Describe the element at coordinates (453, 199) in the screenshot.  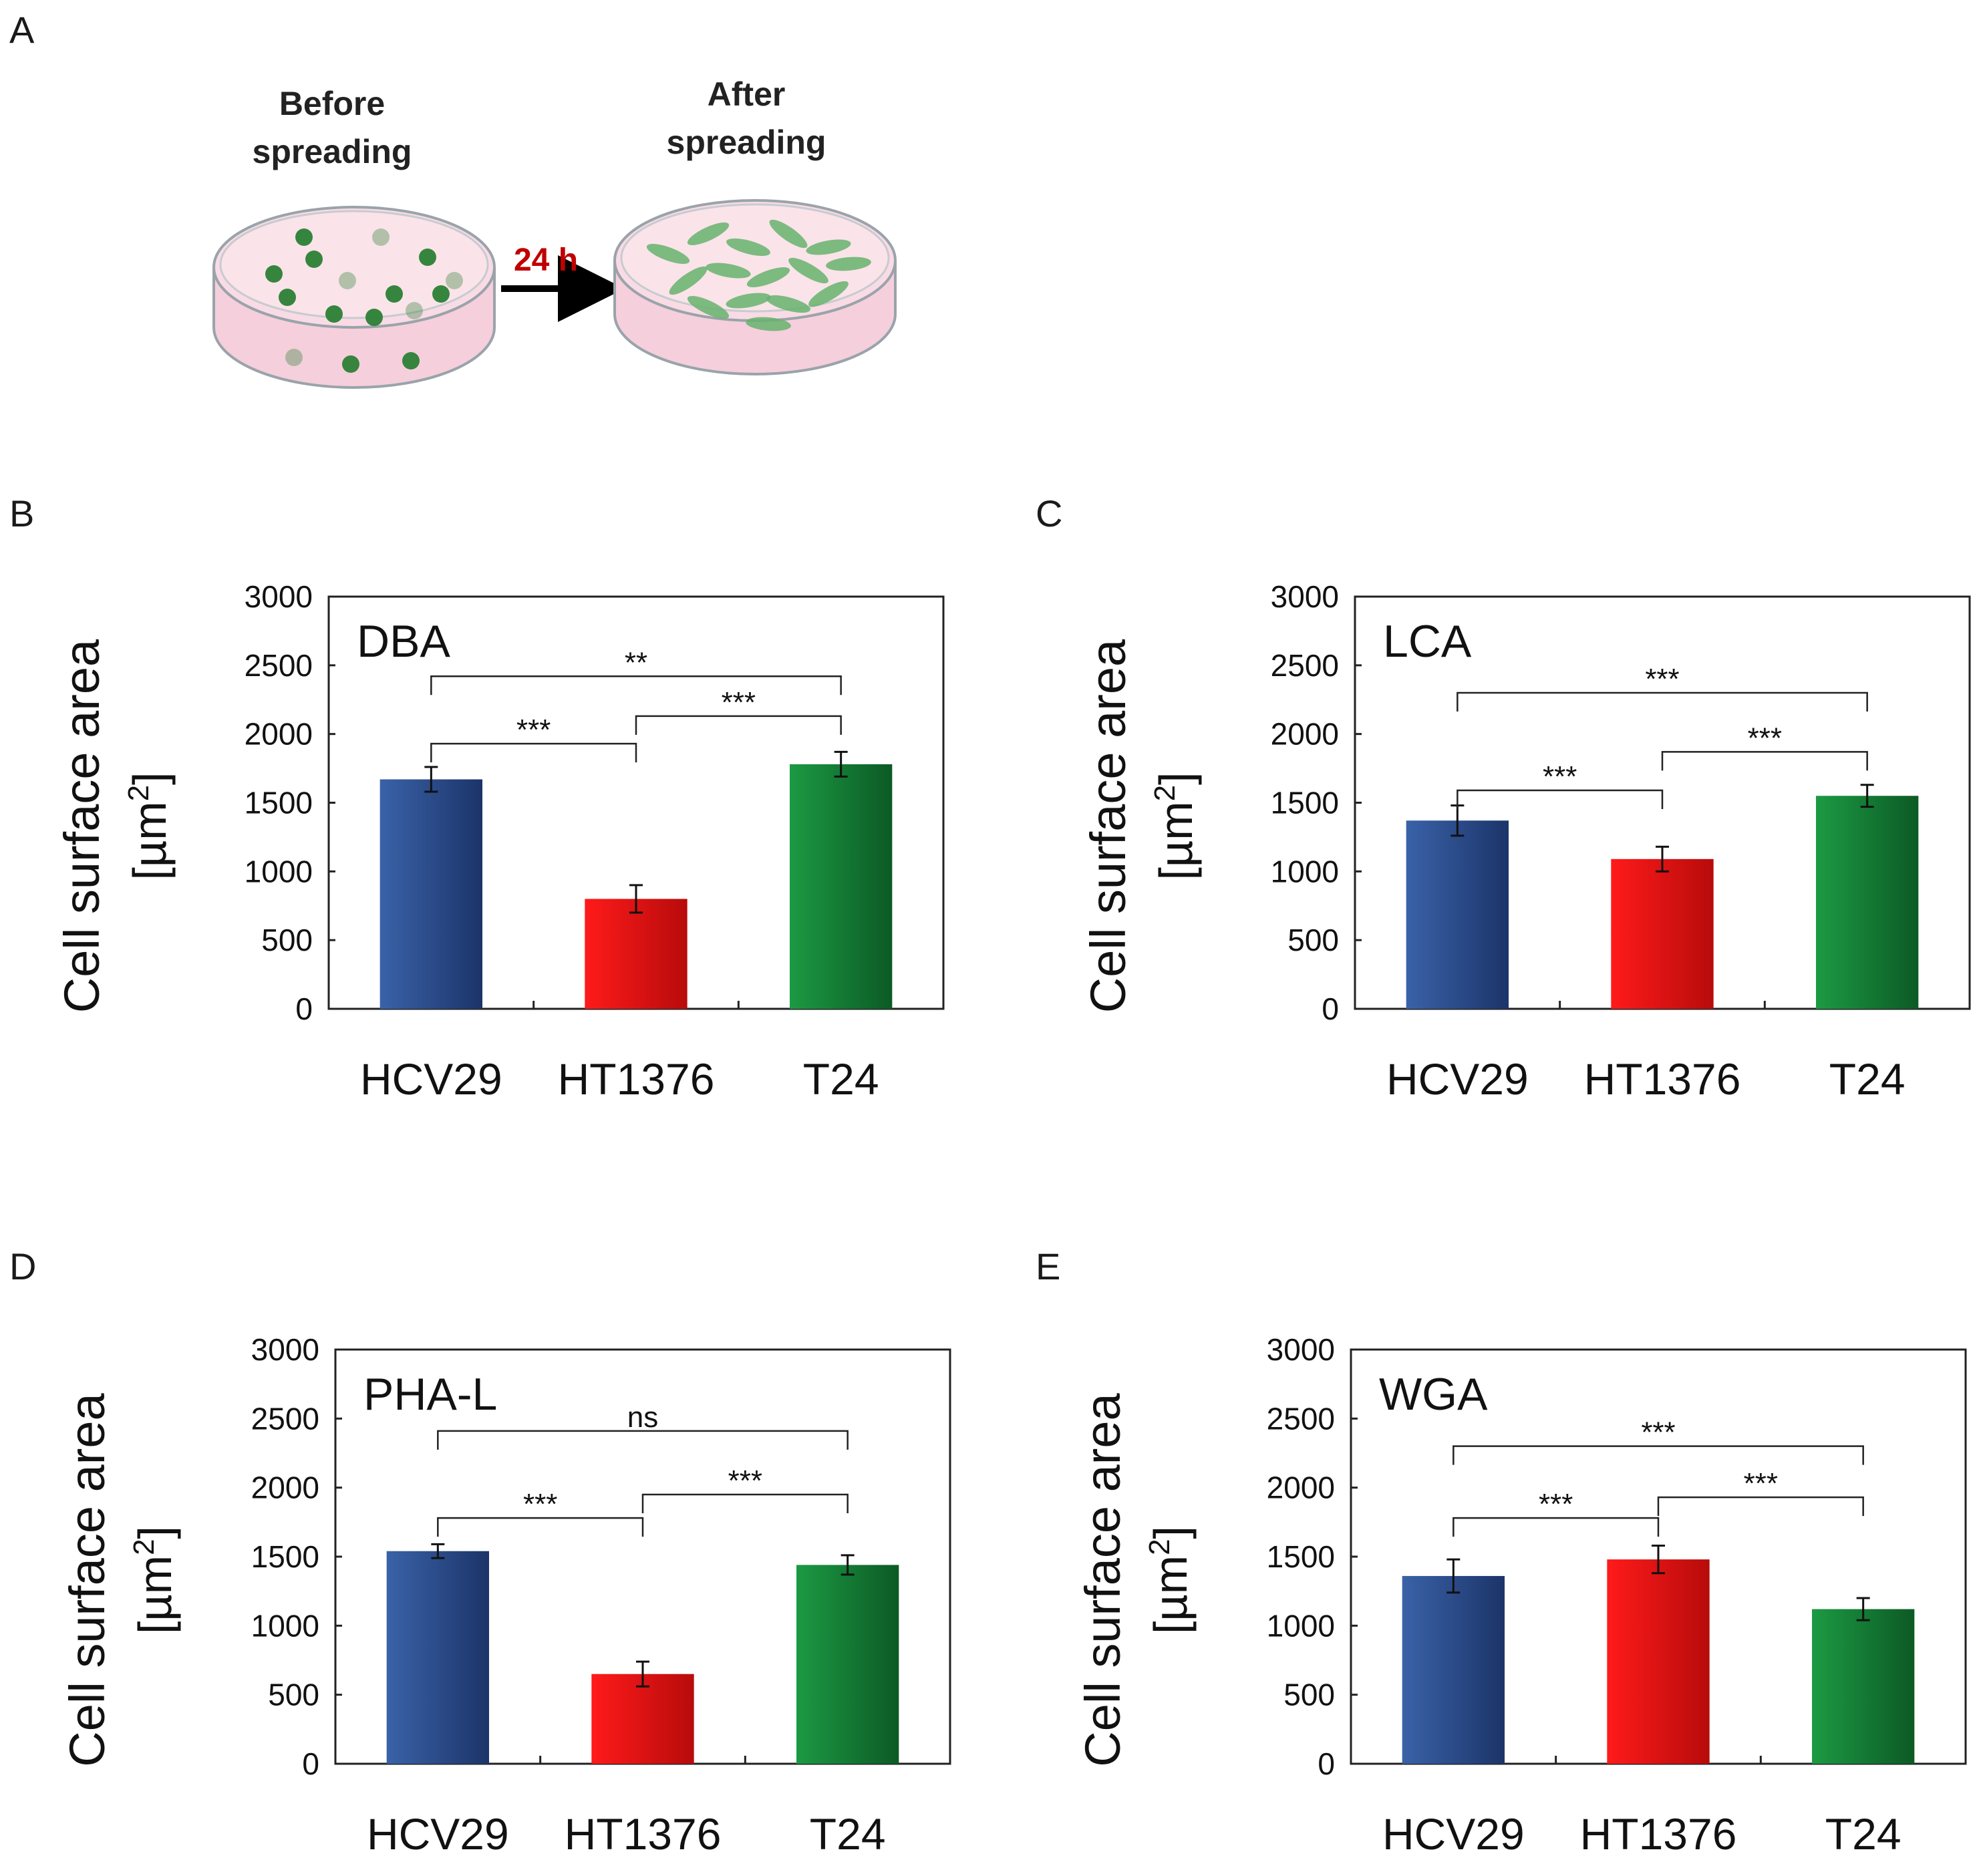
I see `panel-a: A Before spreading After spreading 24 h` at that location.